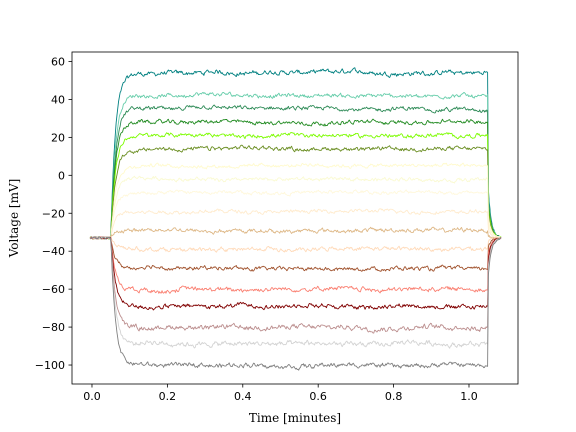 This screenshot has width=576, height=432. Describe the element at coordinates (53, 327) in the screenshot. I see `y-tick-label: −80` at that location.